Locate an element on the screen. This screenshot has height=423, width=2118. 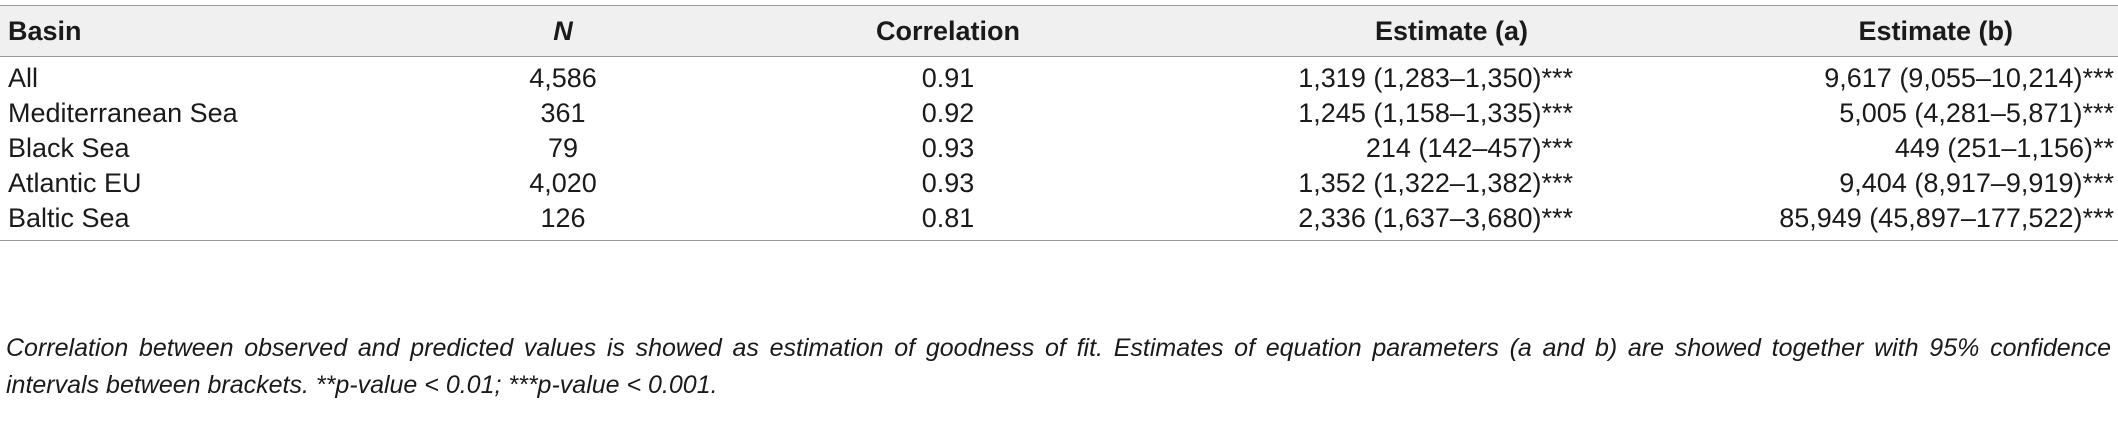
header-correlation: Correlation is located at coordinates (948, 30).